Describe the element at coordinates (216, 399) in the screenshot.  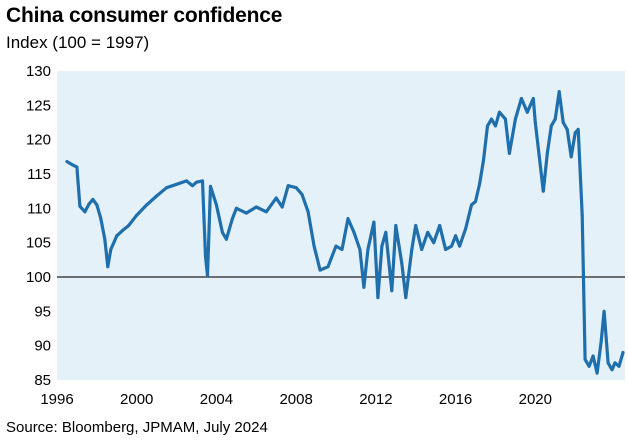
I see `x-tick-label: 2004` at that location.